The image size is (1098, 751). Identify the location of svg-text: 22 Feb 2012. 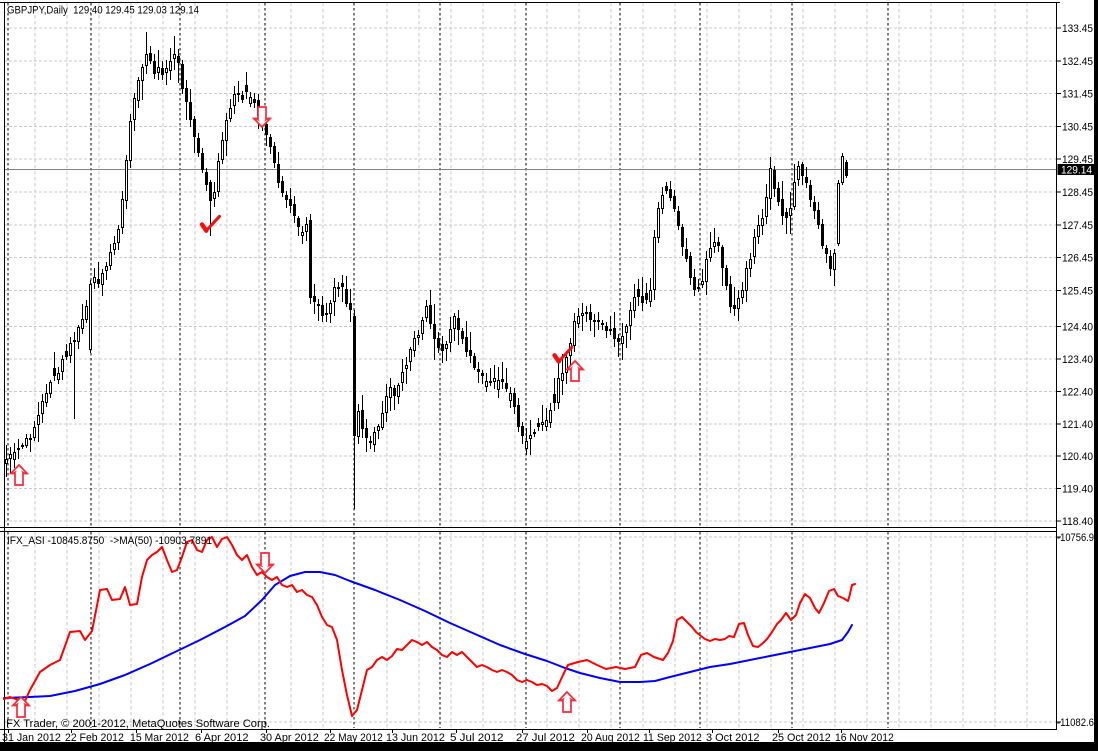
(94, 738).